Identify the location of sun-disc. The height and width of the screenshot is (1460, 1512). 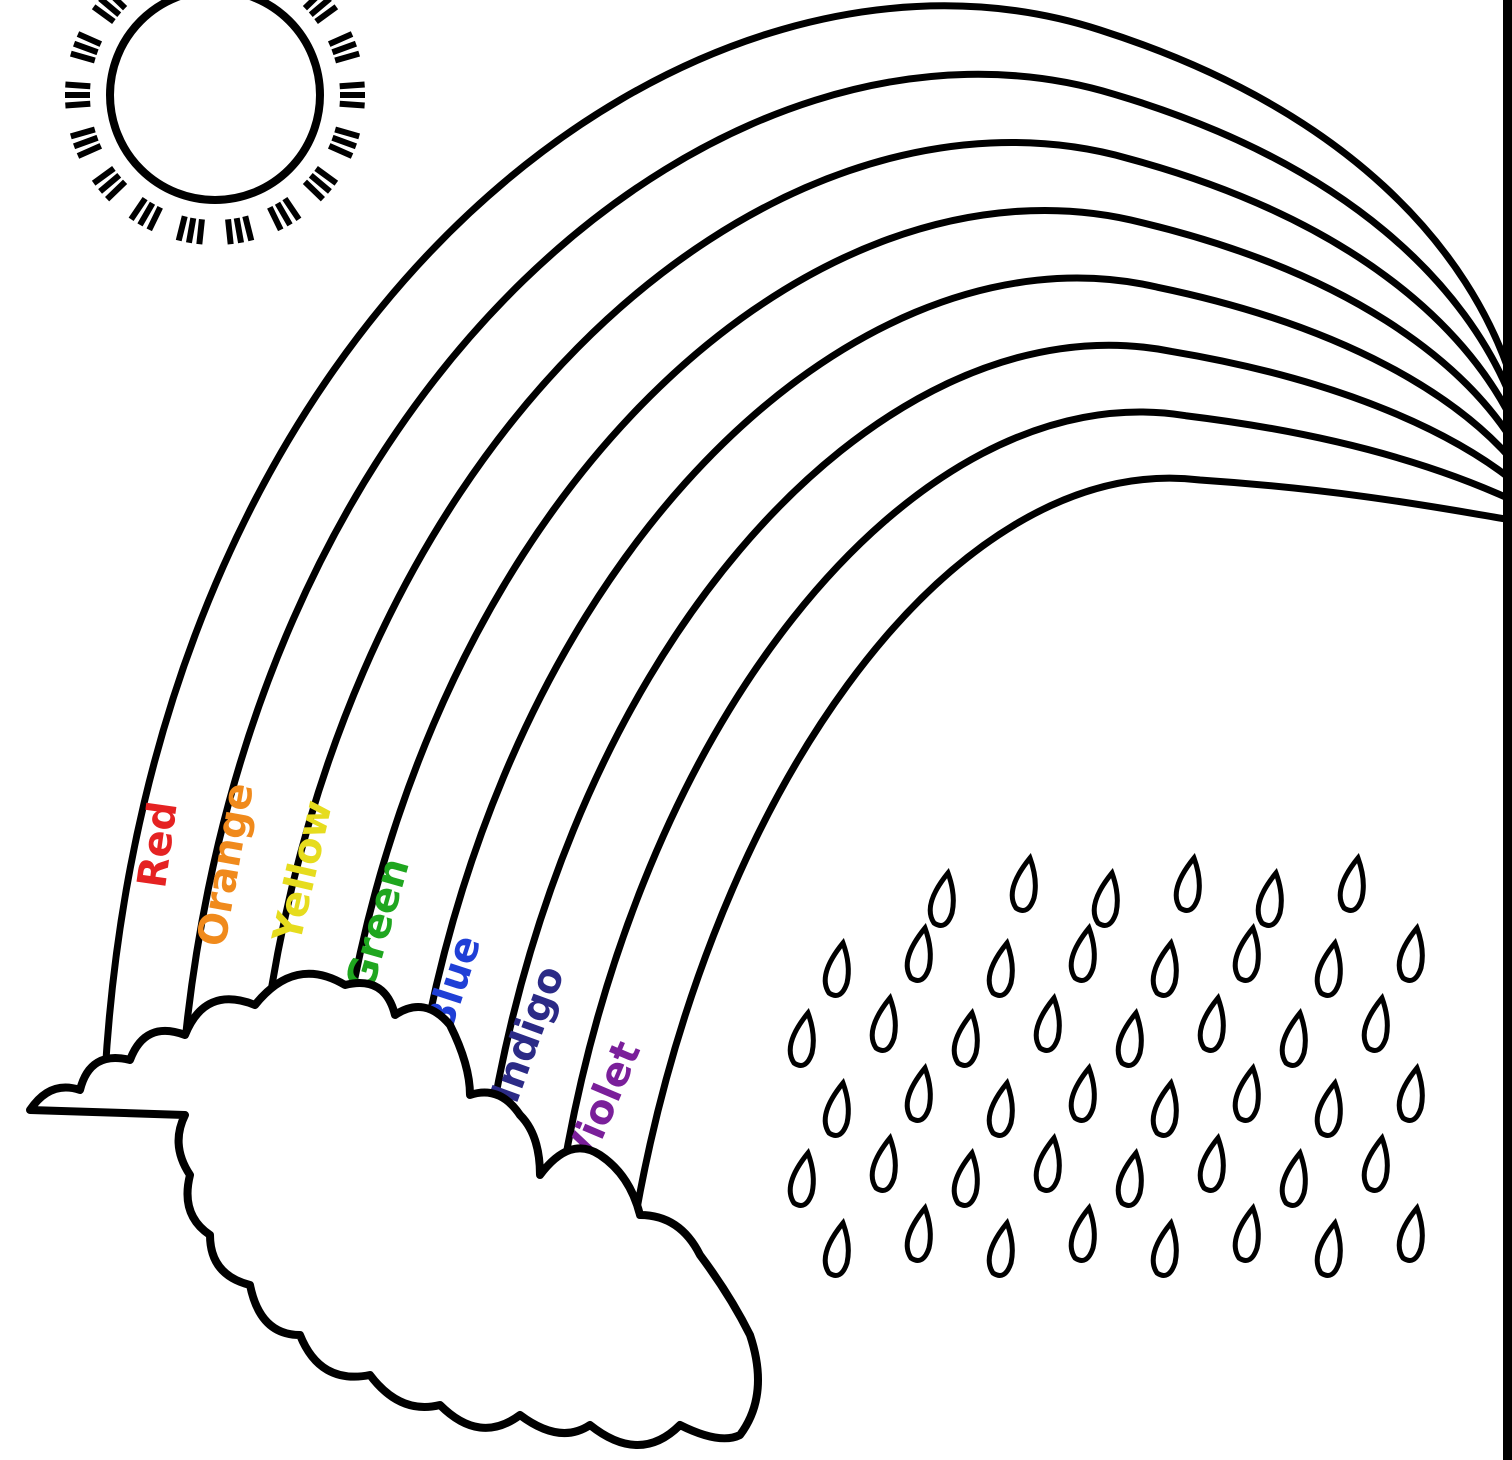
(215, 102).